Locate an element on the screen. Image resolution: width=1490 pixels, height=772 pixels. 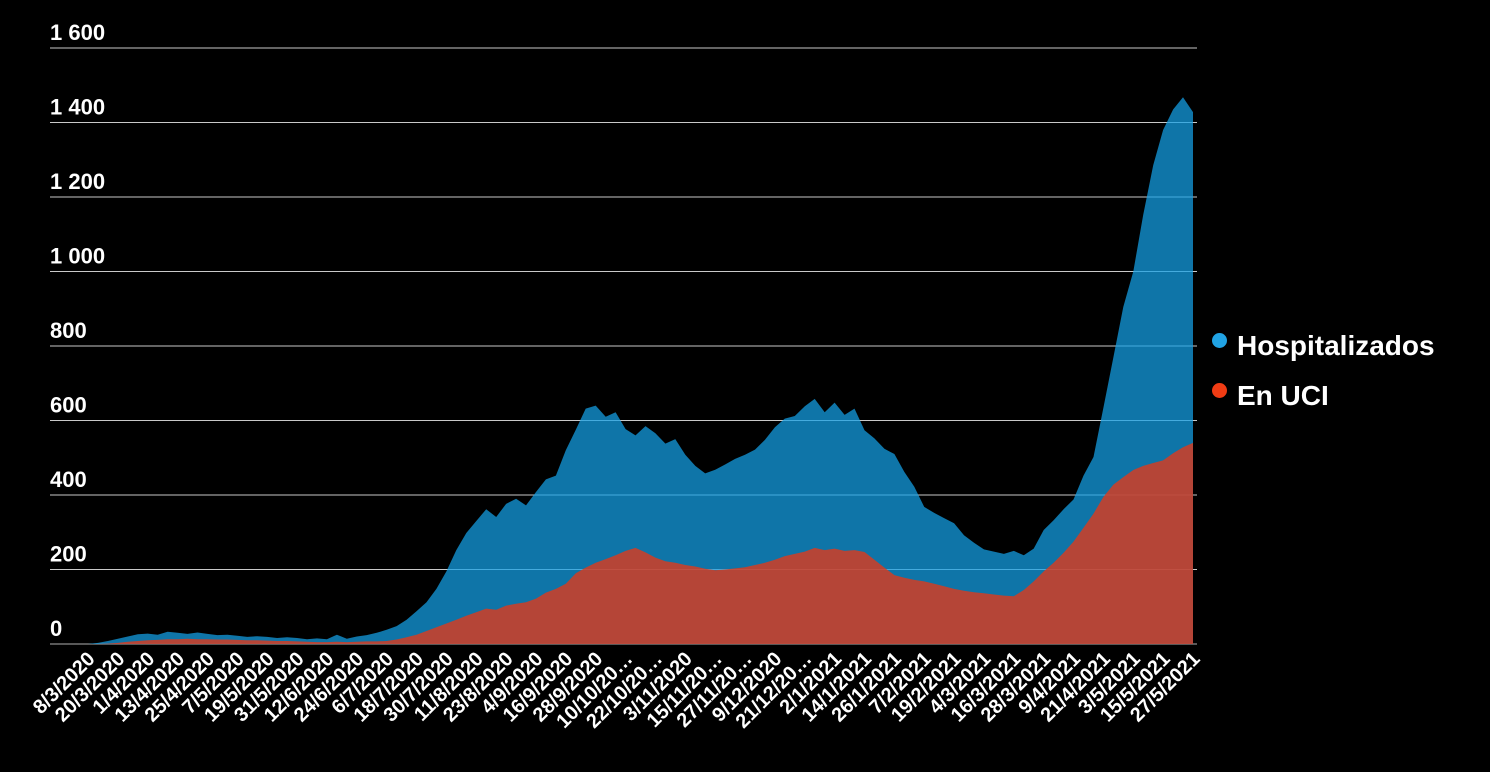
legend-item-hospitalizados: Hospitalizados is located at coordinates (1350, 346).